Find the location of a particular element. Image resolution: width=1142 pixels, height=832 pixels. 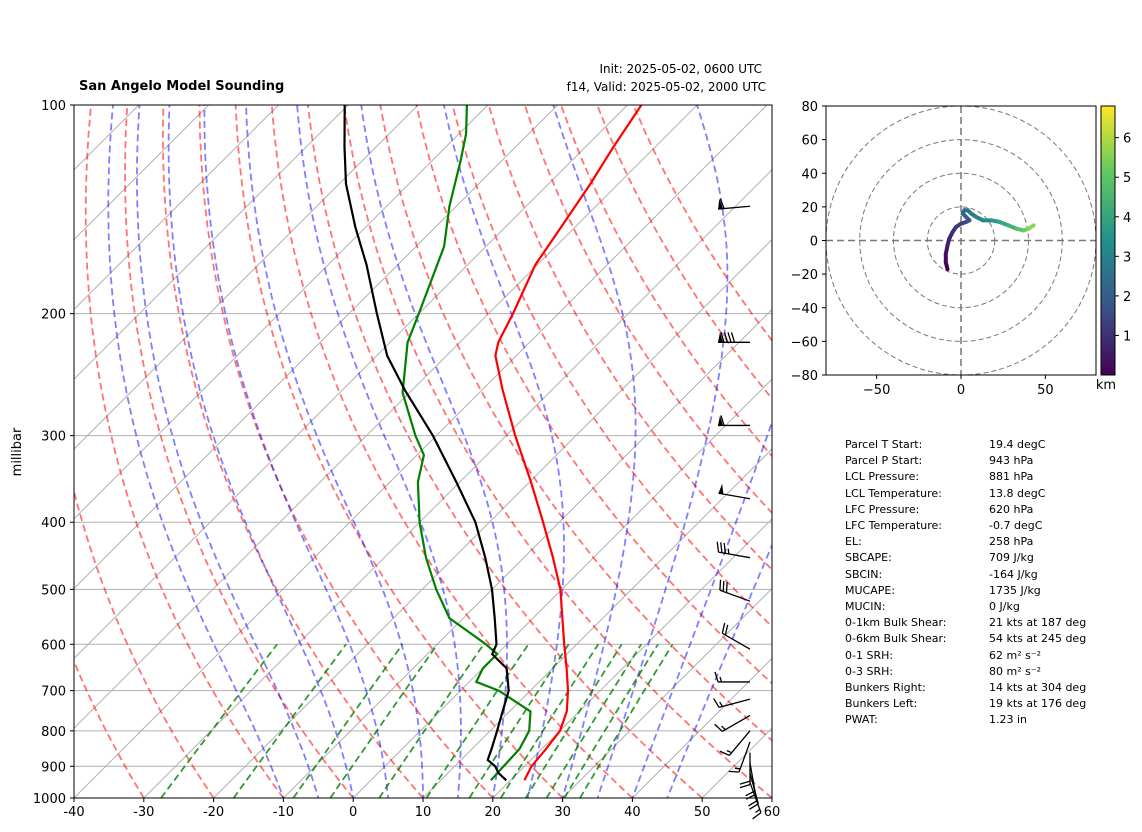

param-value: 709 J/kg is located at coordinates (1011, 558).